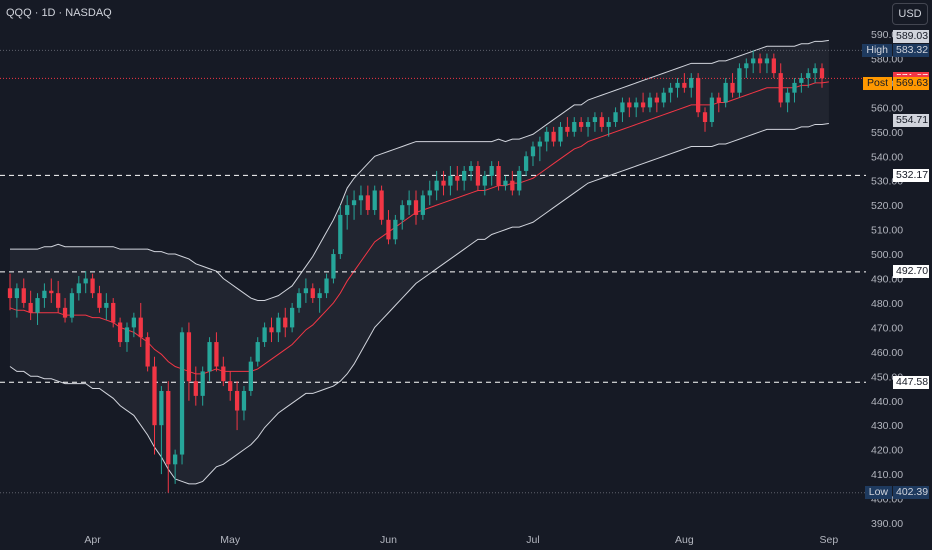 The image size is (932, 550). Describe the element at coordinates (92, 540) in the screenshot. I see `time-tick-label: Apr` at that location.